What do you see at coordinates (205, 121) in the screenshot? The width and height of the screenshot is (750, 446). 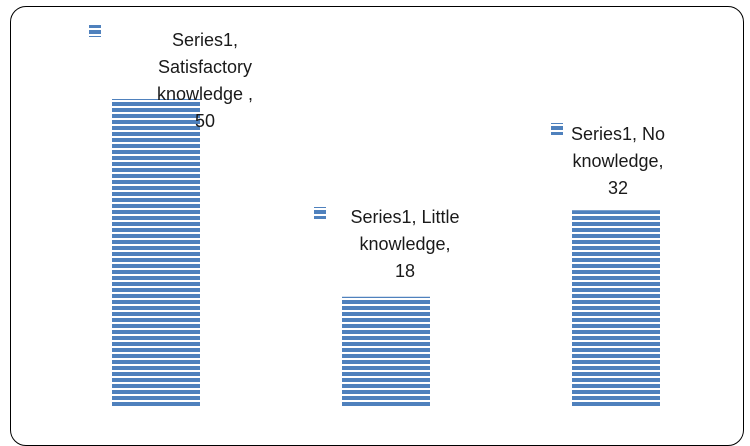 I see `data-label-1-line-4: 50` at bounding box center [205, 121].